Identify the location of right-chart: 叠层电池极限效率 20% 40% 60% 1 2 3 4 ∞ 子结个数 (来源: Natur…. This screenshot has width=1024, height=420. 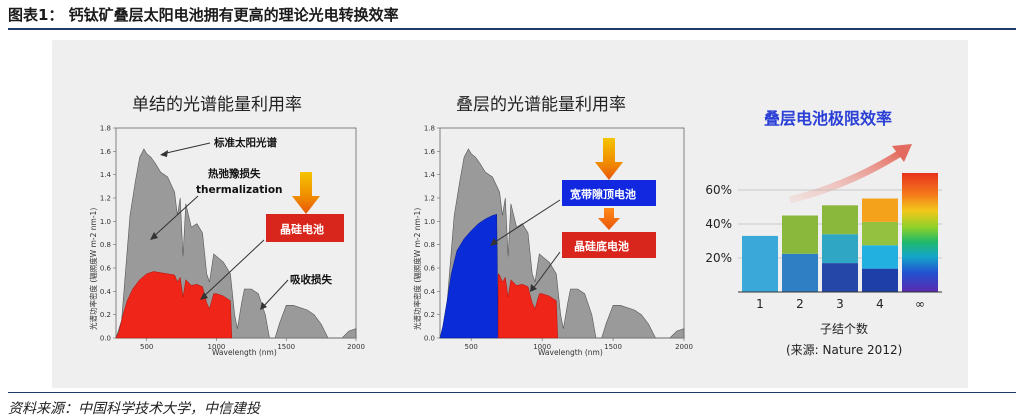
(823, 233).